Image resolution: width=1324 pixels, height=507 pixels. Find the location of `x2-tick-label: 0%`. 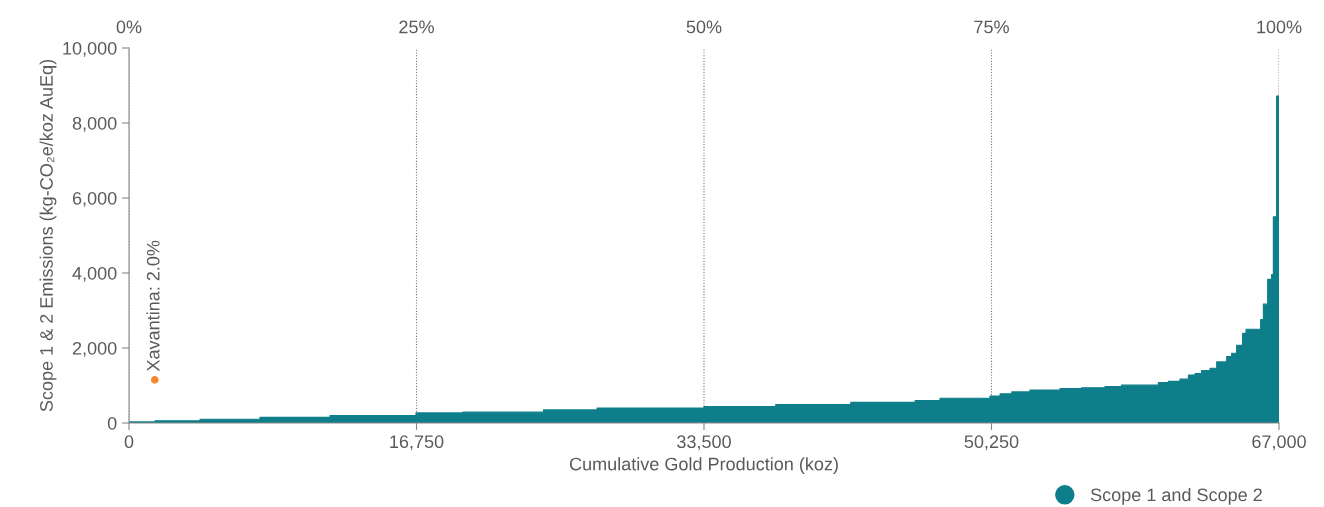

x2-tick-label: 0% is located at coordinates (129, 27).